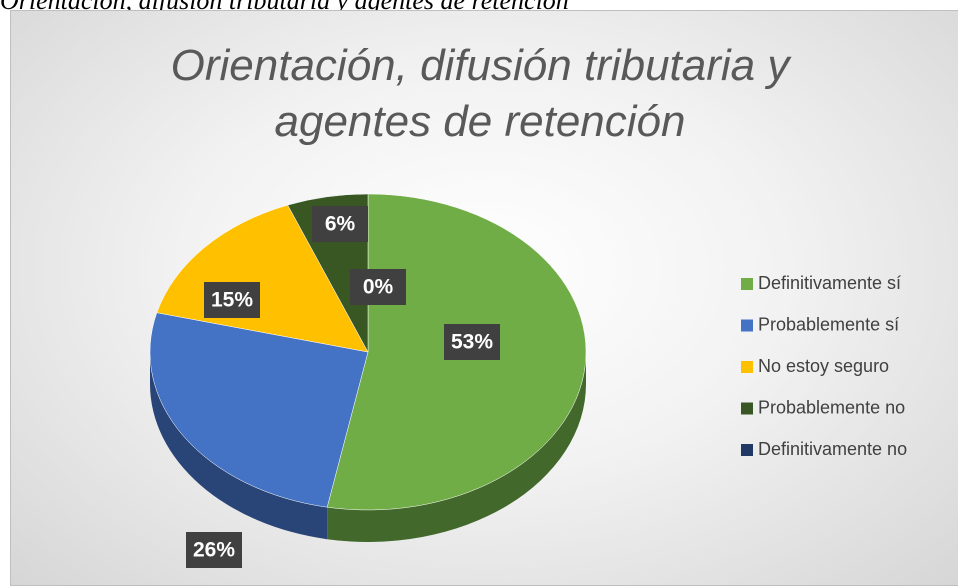 This screenshot has height=586, width=958. Describe the element at coordinates (823, 366) in the screenshot. I see `legend-label: No estoy seguro` at that location.